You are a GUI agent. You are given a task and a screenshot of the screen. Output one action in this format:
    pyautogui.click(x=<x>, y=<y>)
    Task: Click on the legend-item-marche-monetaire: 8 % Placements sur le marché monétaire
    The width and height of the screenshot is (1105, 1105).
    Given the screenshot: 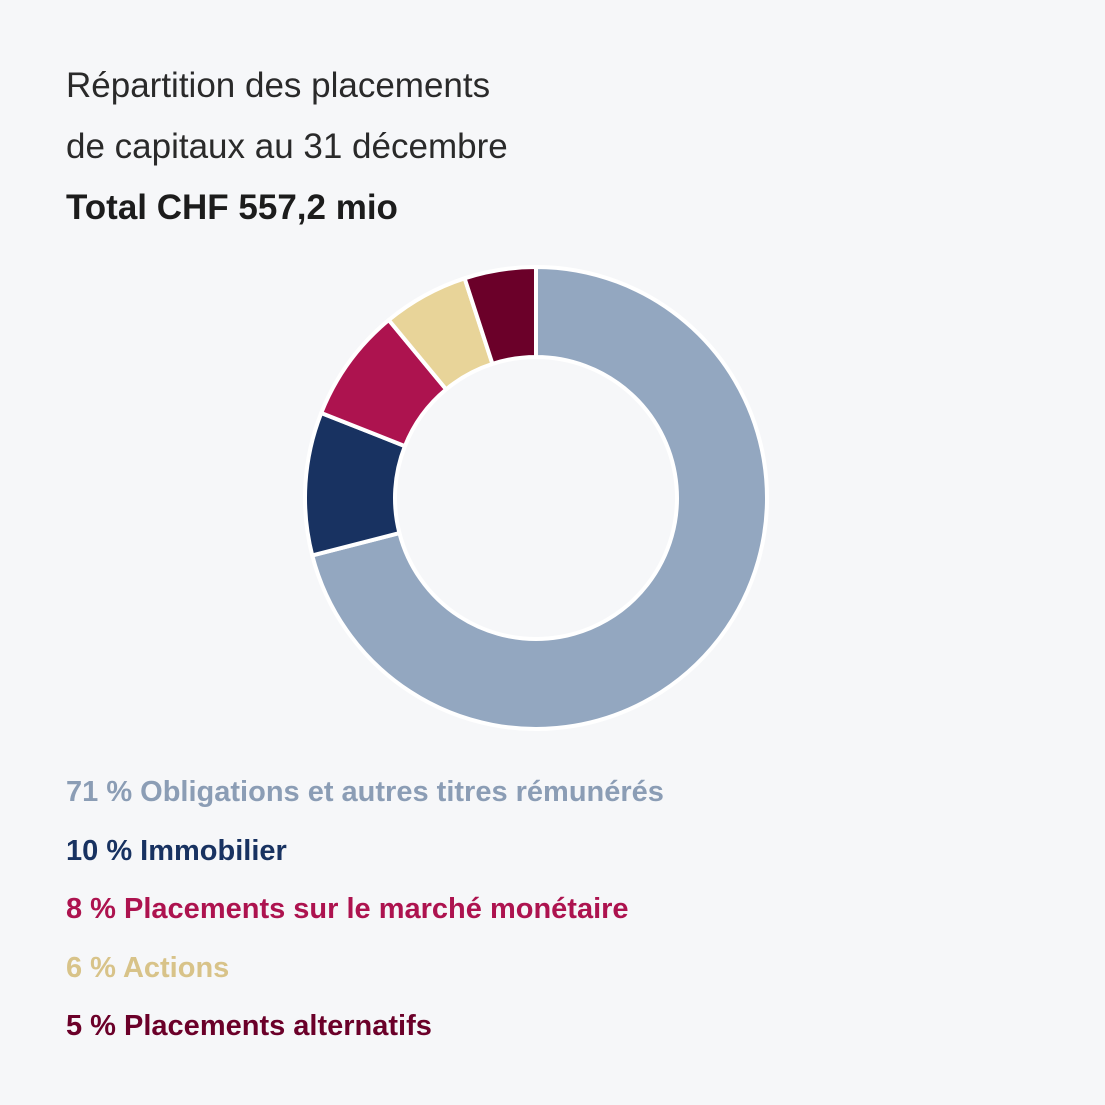 What is the action you would take?
    pyautogui.click(x=347, y=909)
    